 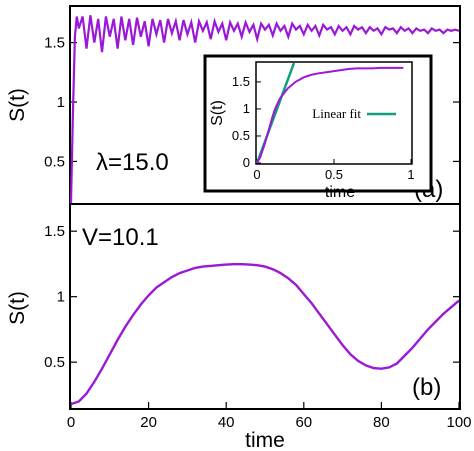 I want to click on inset-ytick-label: 1.5, so click(x=241, y=81).